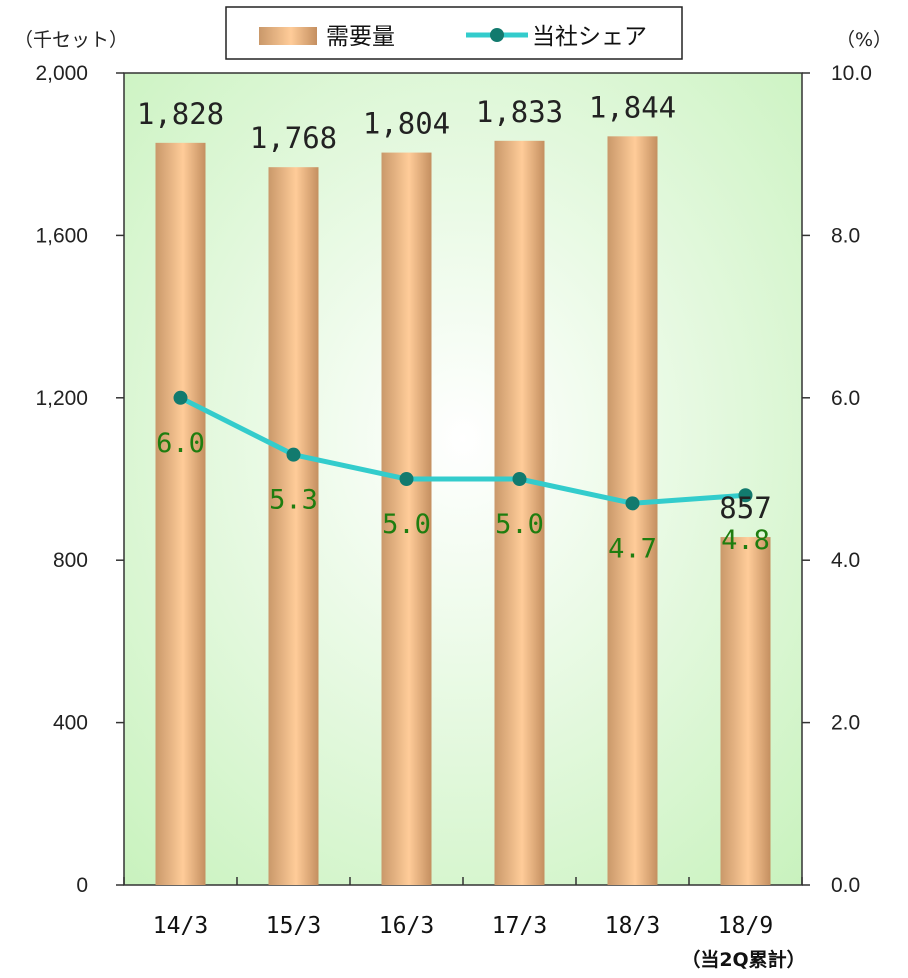 The image size is (908, 978). Describe the element at coordinates (293, 138) in the screenshot. I see `bar-value-label-1: 1,768` at that location.